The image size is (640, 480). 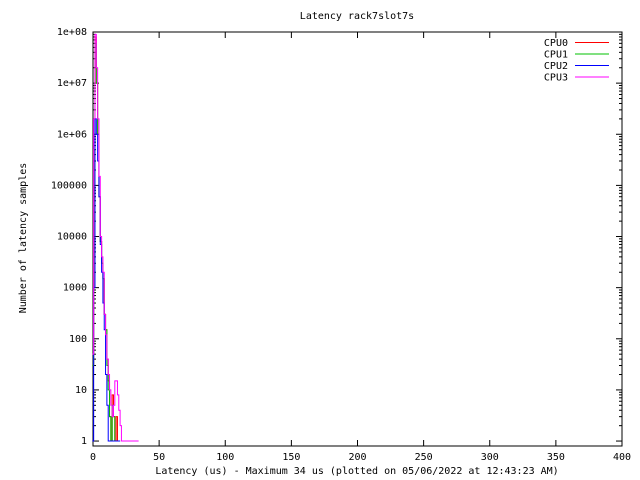 I want to click on y-tick-label: 10, so click(x=81, y=390).